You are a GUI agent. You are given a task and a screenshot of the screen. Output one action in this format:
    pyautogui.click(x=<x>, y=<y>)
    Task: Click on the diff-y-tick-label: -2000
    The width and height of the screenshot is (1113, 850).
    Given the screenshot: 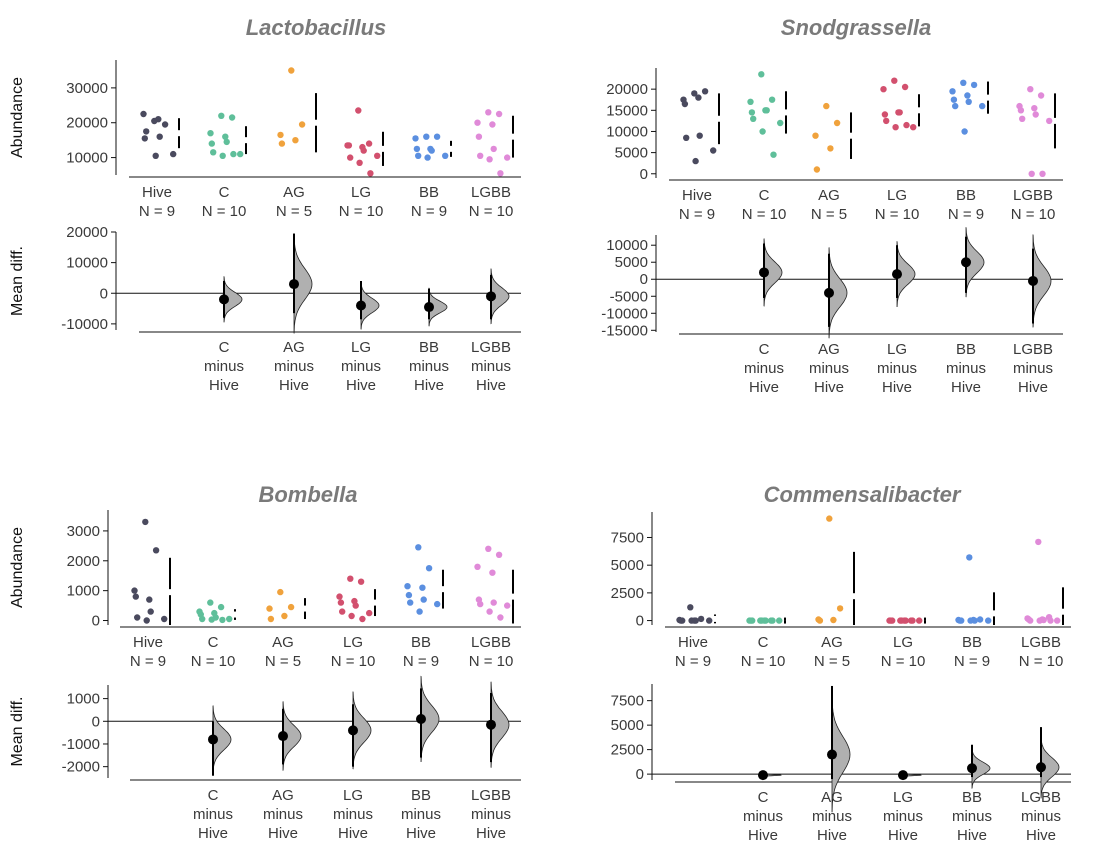 What is the action you would take?
    pyautogui.click(x=81, y=767)
    